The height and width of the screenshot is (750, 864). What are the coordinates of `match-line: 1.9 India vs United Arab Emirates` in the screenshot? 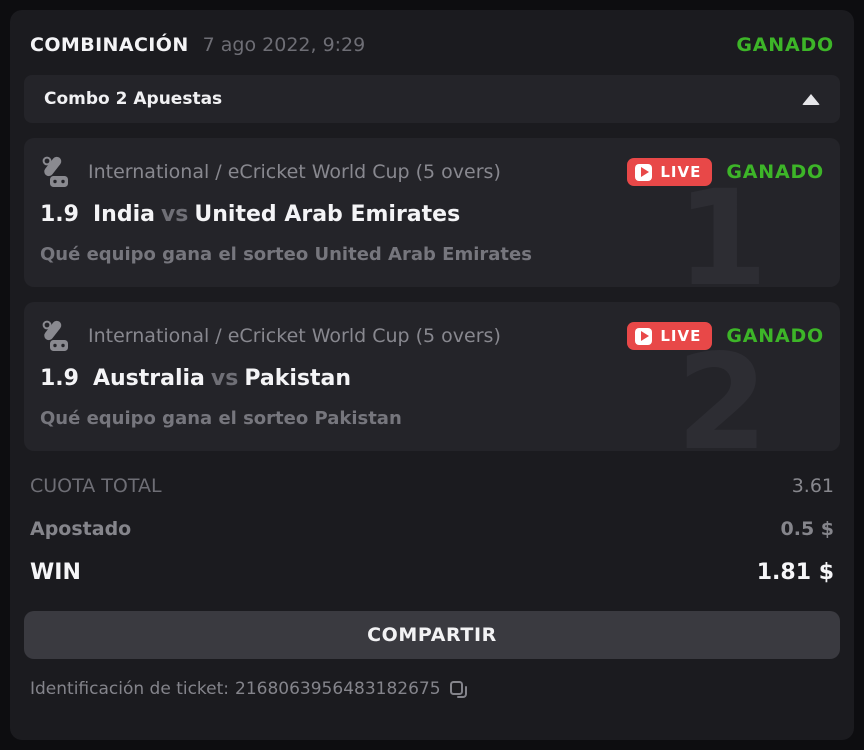 It's located at (432, 214).